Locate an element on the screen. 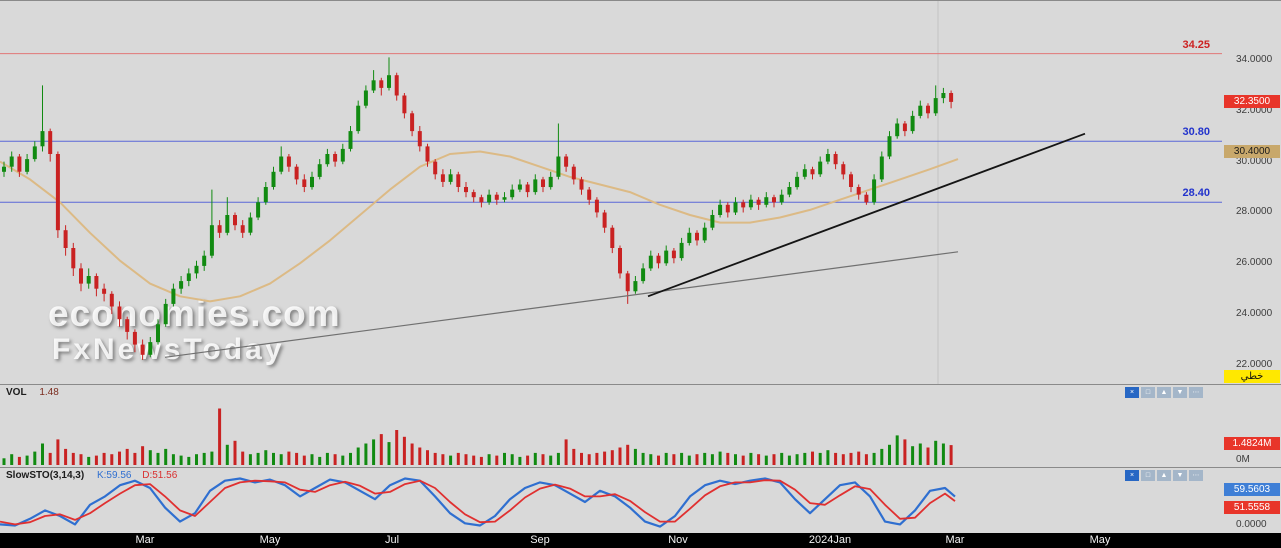  stochastic-canvas is located at coordinates (611, 501).